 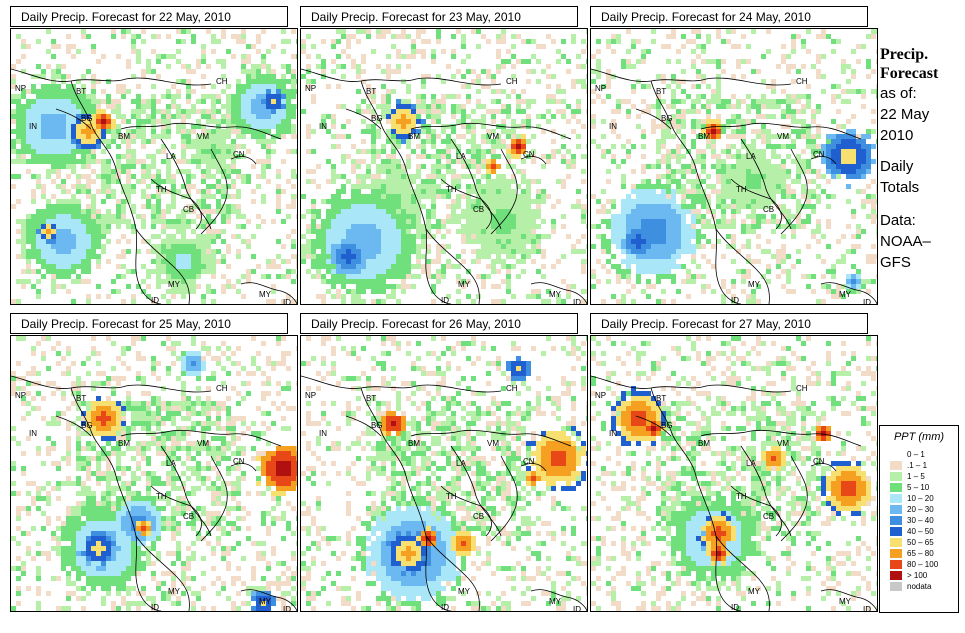 What do you see at coordinates (904, 54) in the screenshot?
I see `sidebar-title-line1: Precip.` at bounding box center [904, 54].